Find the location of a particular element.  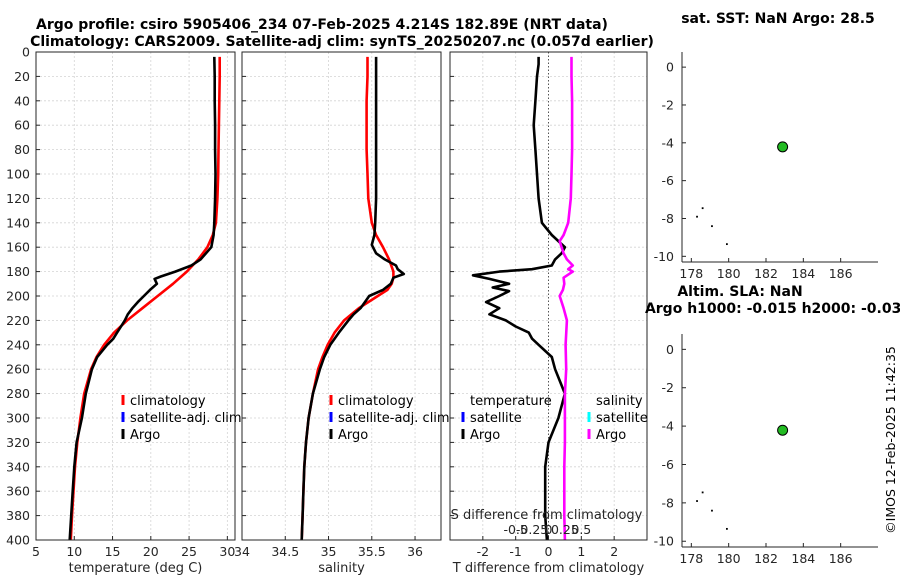

sla-map-panel: 178 180 182 184 186 0 -2 -4 -6 -8 -10 is located at coordinates (766, 450).